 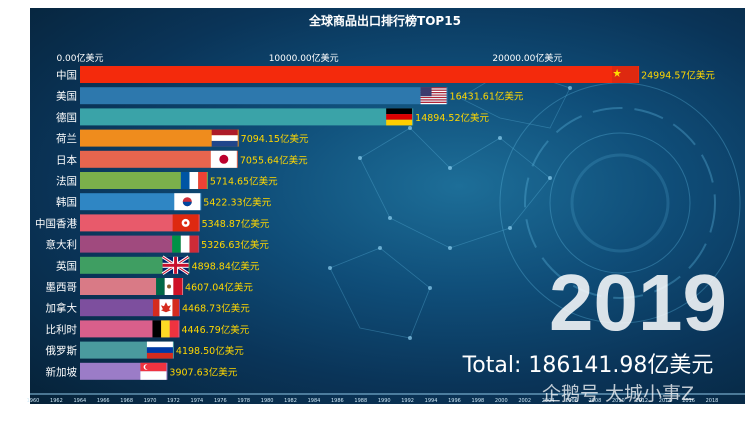 What do you see at coordinates (66, 138) in the screenshot?
I see `category-label: 荷兰` at bounding box center [66, 138].